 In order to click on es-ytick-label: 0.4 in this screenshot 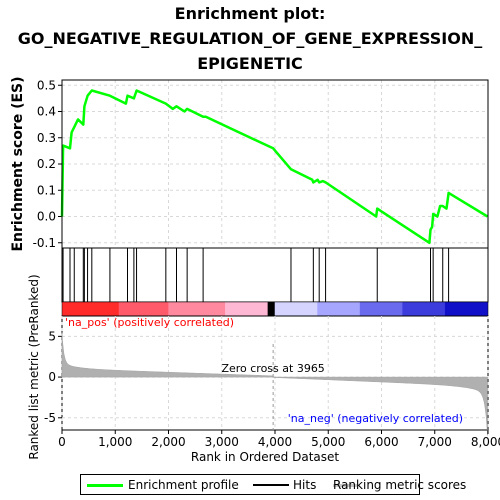, I will do `click(46, 112)`.